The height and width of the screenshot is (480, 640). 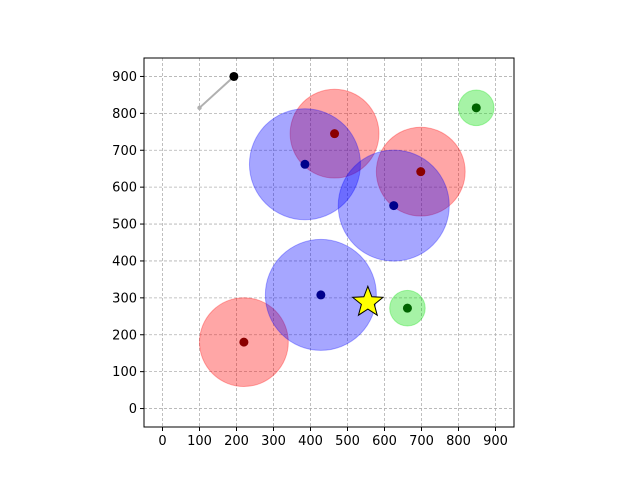 What do you see at coordinates (310, 441) in the screenshot?
I see `x-tick-label: 400` at bounding box center [310, 441].